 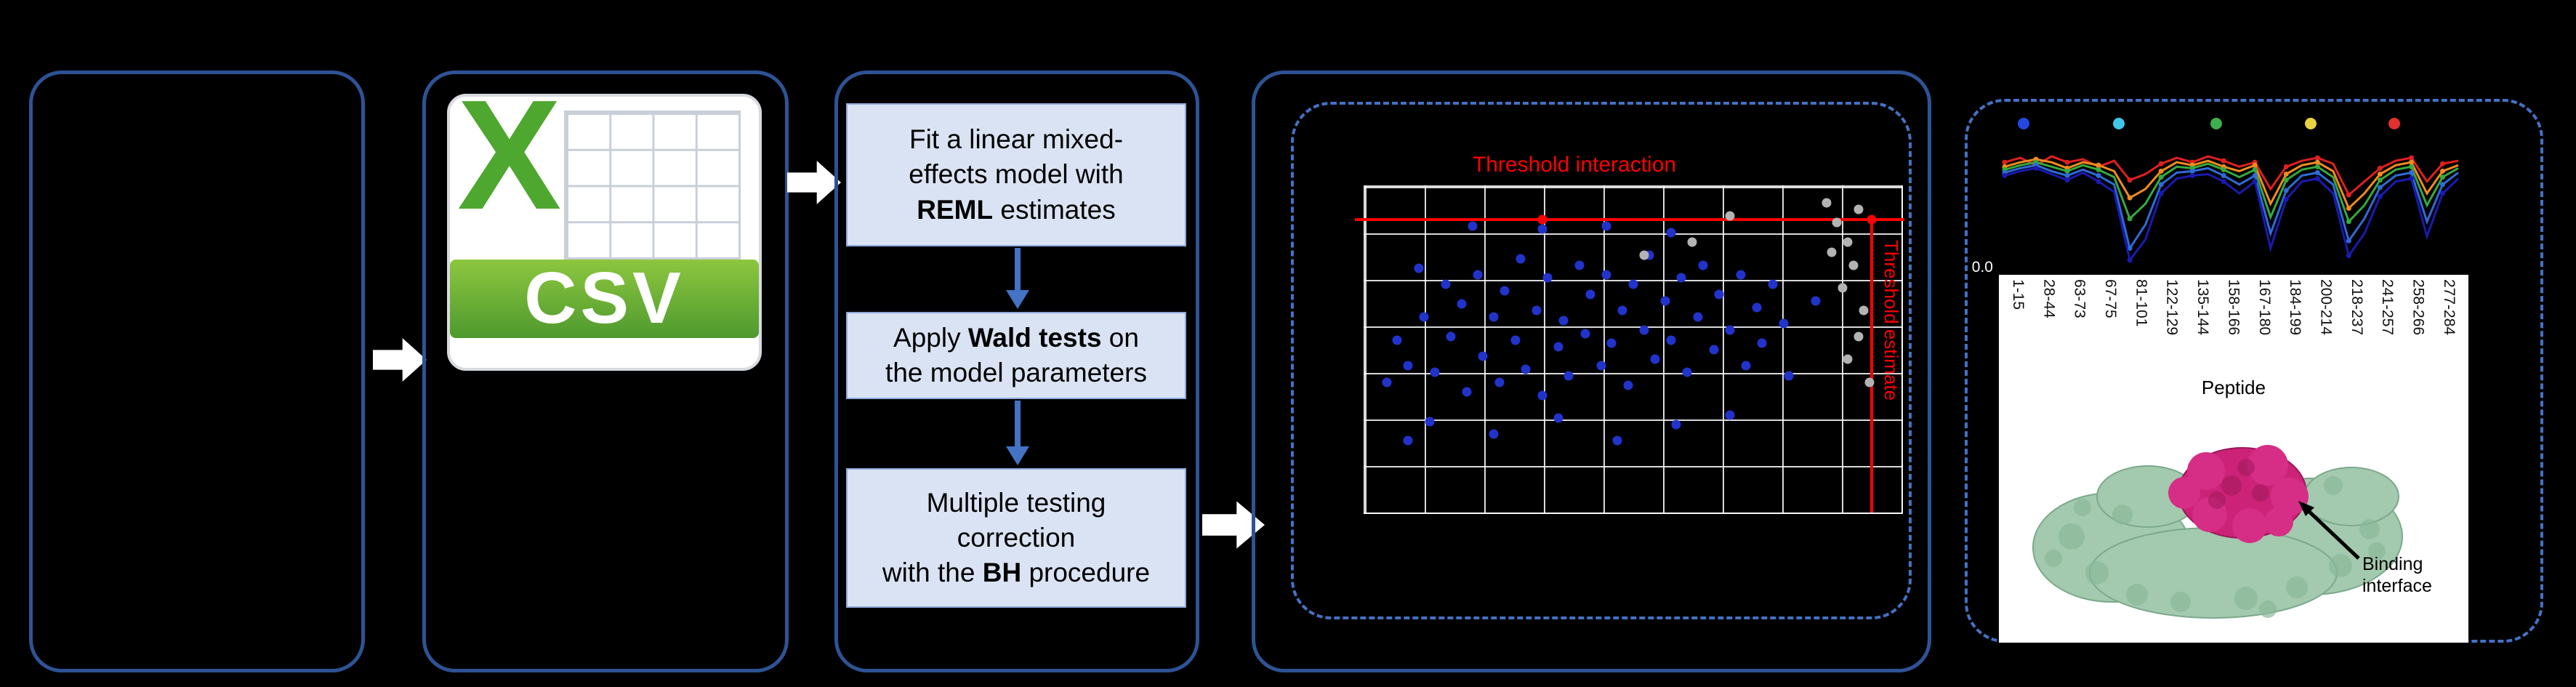 What do you see at coordinates (2397, 575) in the screenshot?
I see `binding-interface-label: Binding interface` at bounding box center [2397, 575].